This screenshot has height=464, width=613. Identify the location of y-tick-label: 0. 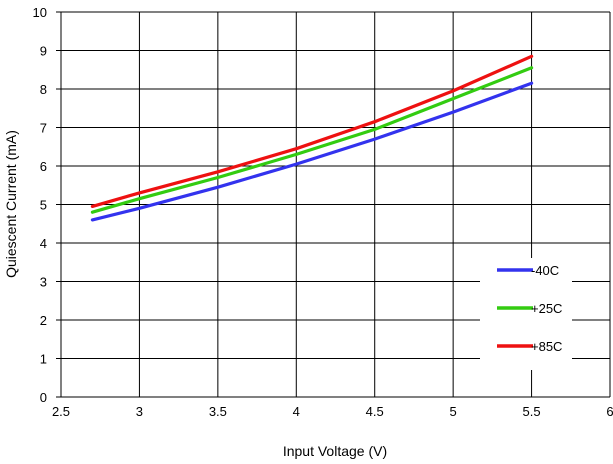
(43, 397).